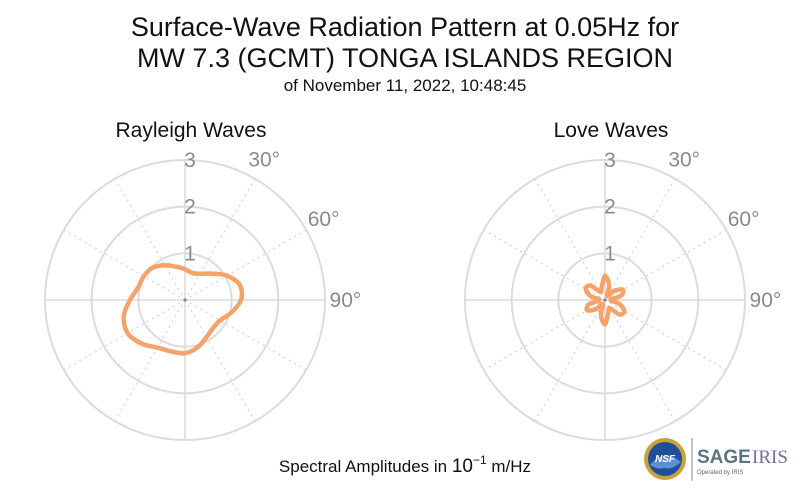 This screenshot has width=800, height=493. What do you see at coordinates (191, 130) in the screenshot?
I see `panel-title: Rayleigh Waves` at bounding box center [191, 130].